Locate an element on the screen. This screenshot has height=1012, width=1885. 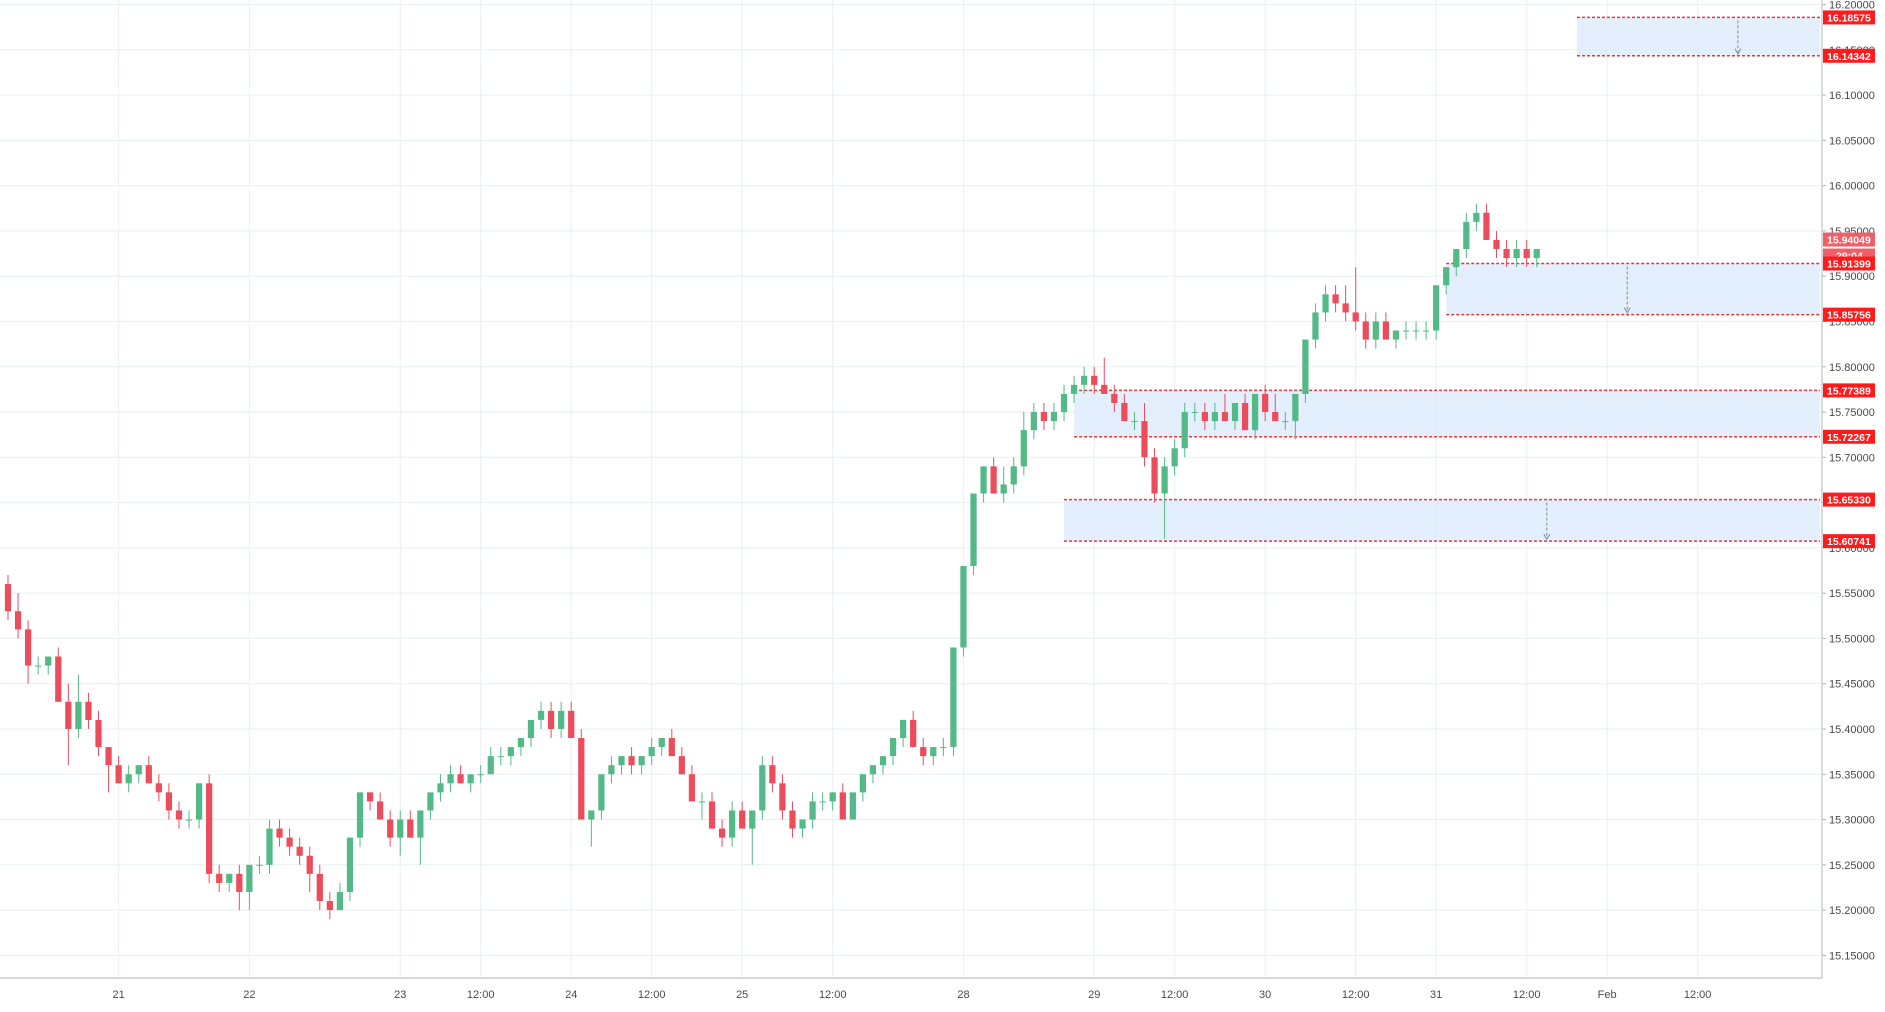
price-tick-label: 15.80000 is located at coordinates (1852, 368).